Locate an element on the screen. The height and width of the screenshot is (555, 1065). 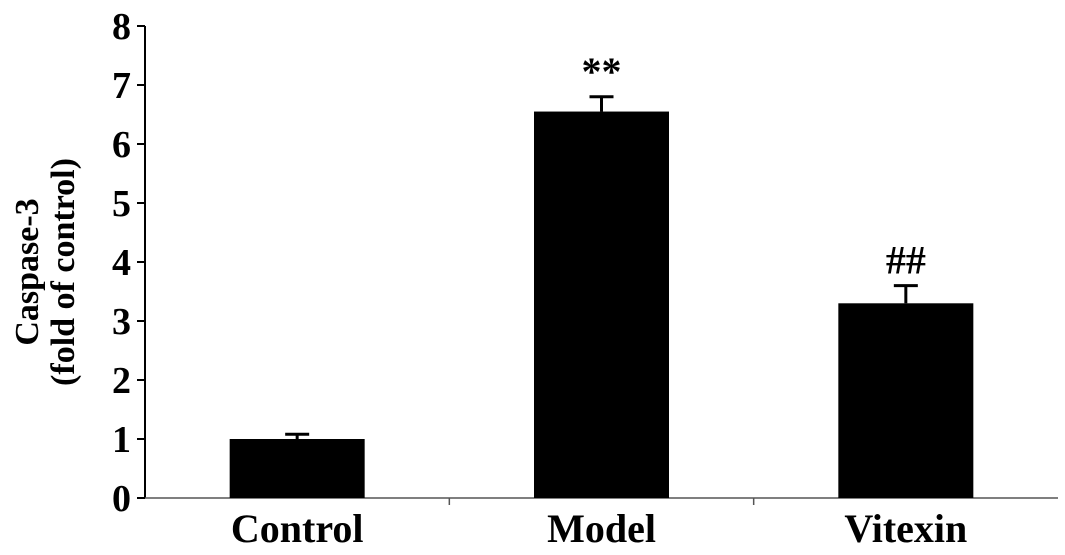
significance-marker: ## is located at coordinates (906, 260).